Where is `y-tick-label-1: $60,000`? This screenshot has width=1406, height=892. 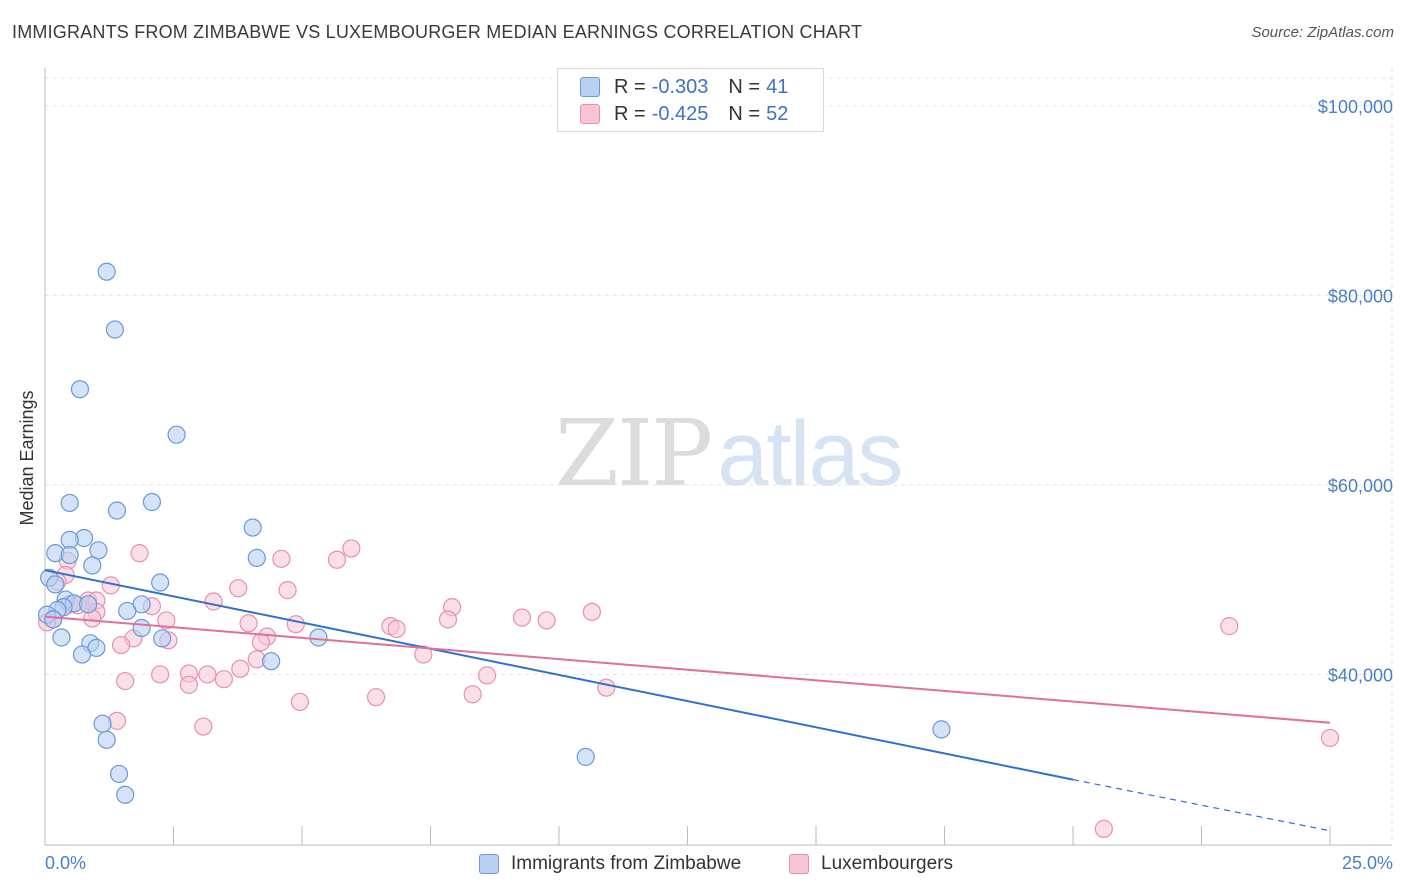
y-tick-label-1: $60,000 is located at coordinates (1360, 486).